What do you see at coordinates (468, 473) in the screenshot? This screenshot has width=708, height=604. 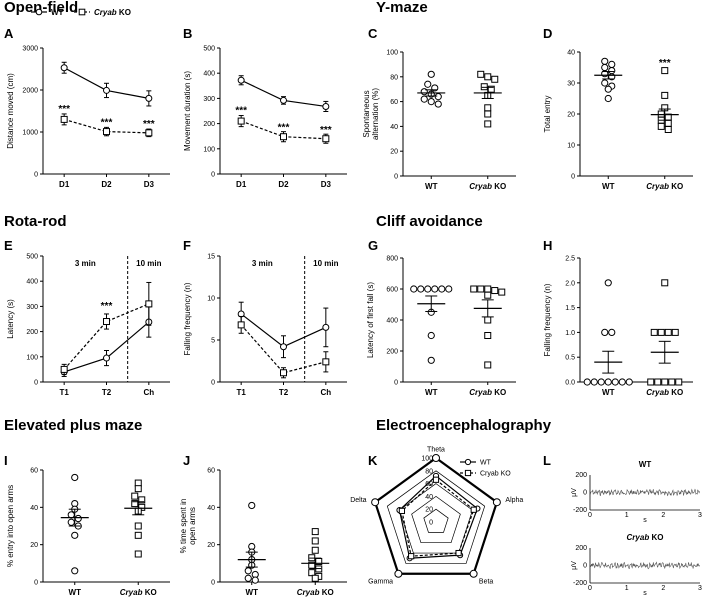 I see `radar-legend-ko-marker` at bounding box center [468, 473].